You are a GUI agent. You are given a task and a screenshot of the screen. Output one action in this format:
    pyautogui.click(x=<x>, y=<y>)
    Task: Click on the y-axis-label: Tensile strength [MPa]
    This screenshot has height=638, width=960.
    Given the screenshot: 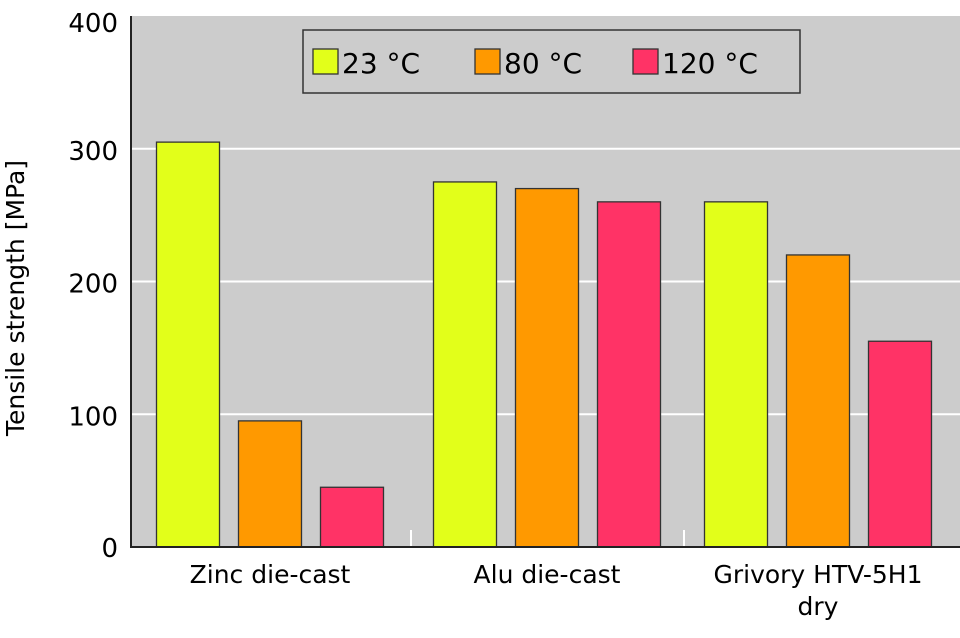 What is the action you would take?
    pyautogui.click(x=15, y=298)
    